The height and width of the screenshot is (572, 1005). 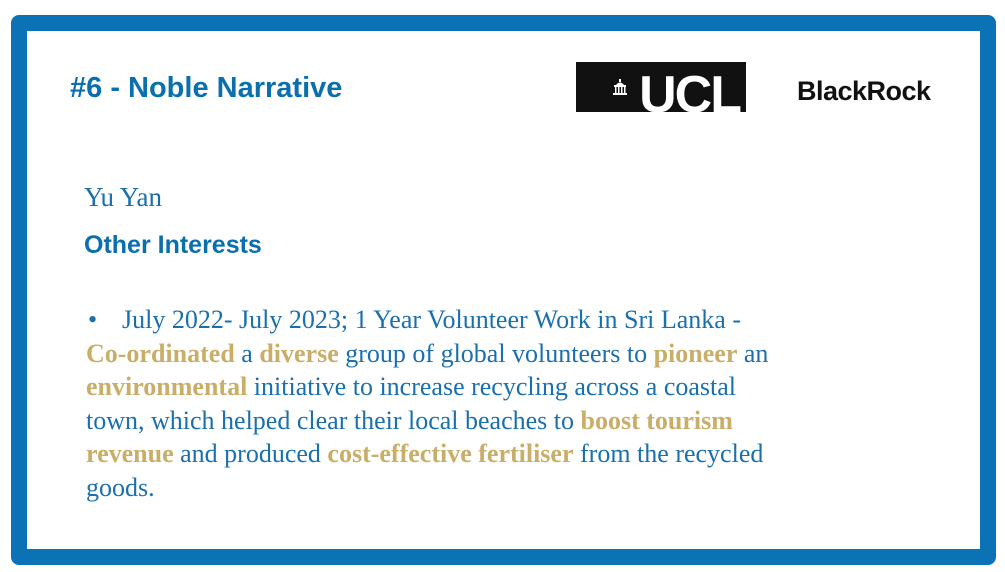 What do you see at coordinates (160, 353) in the screenshot?
I see `highlighted-keyword: Co-ordinated` at bounding box center [160, 353].